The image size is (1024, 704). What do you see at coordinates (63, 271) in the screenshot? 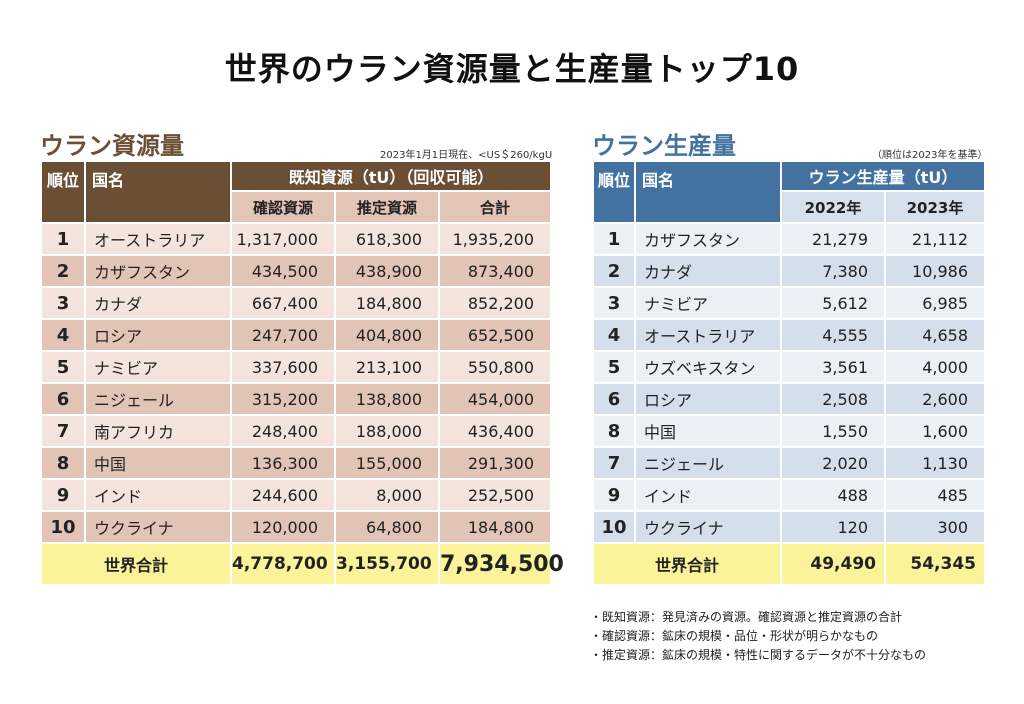
I see `rank-cell: 2` at bounding box center [63, 271].